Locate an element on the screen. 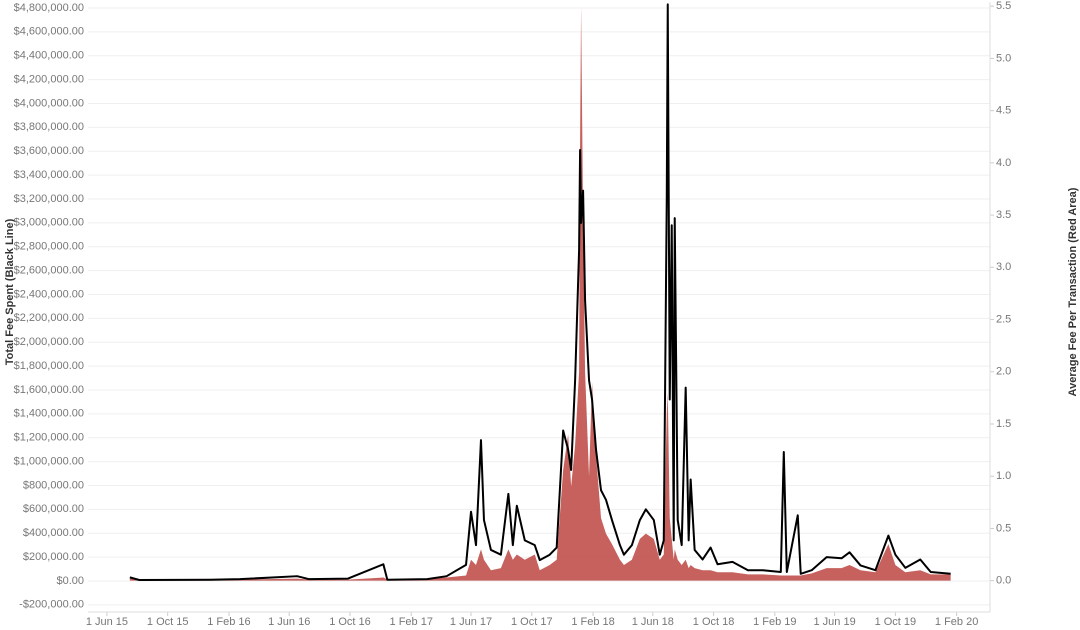 The width and height of the screenshot is (1080, 630). y-tick-label: $4,400,000.00 is located at coordinates (49, 56).